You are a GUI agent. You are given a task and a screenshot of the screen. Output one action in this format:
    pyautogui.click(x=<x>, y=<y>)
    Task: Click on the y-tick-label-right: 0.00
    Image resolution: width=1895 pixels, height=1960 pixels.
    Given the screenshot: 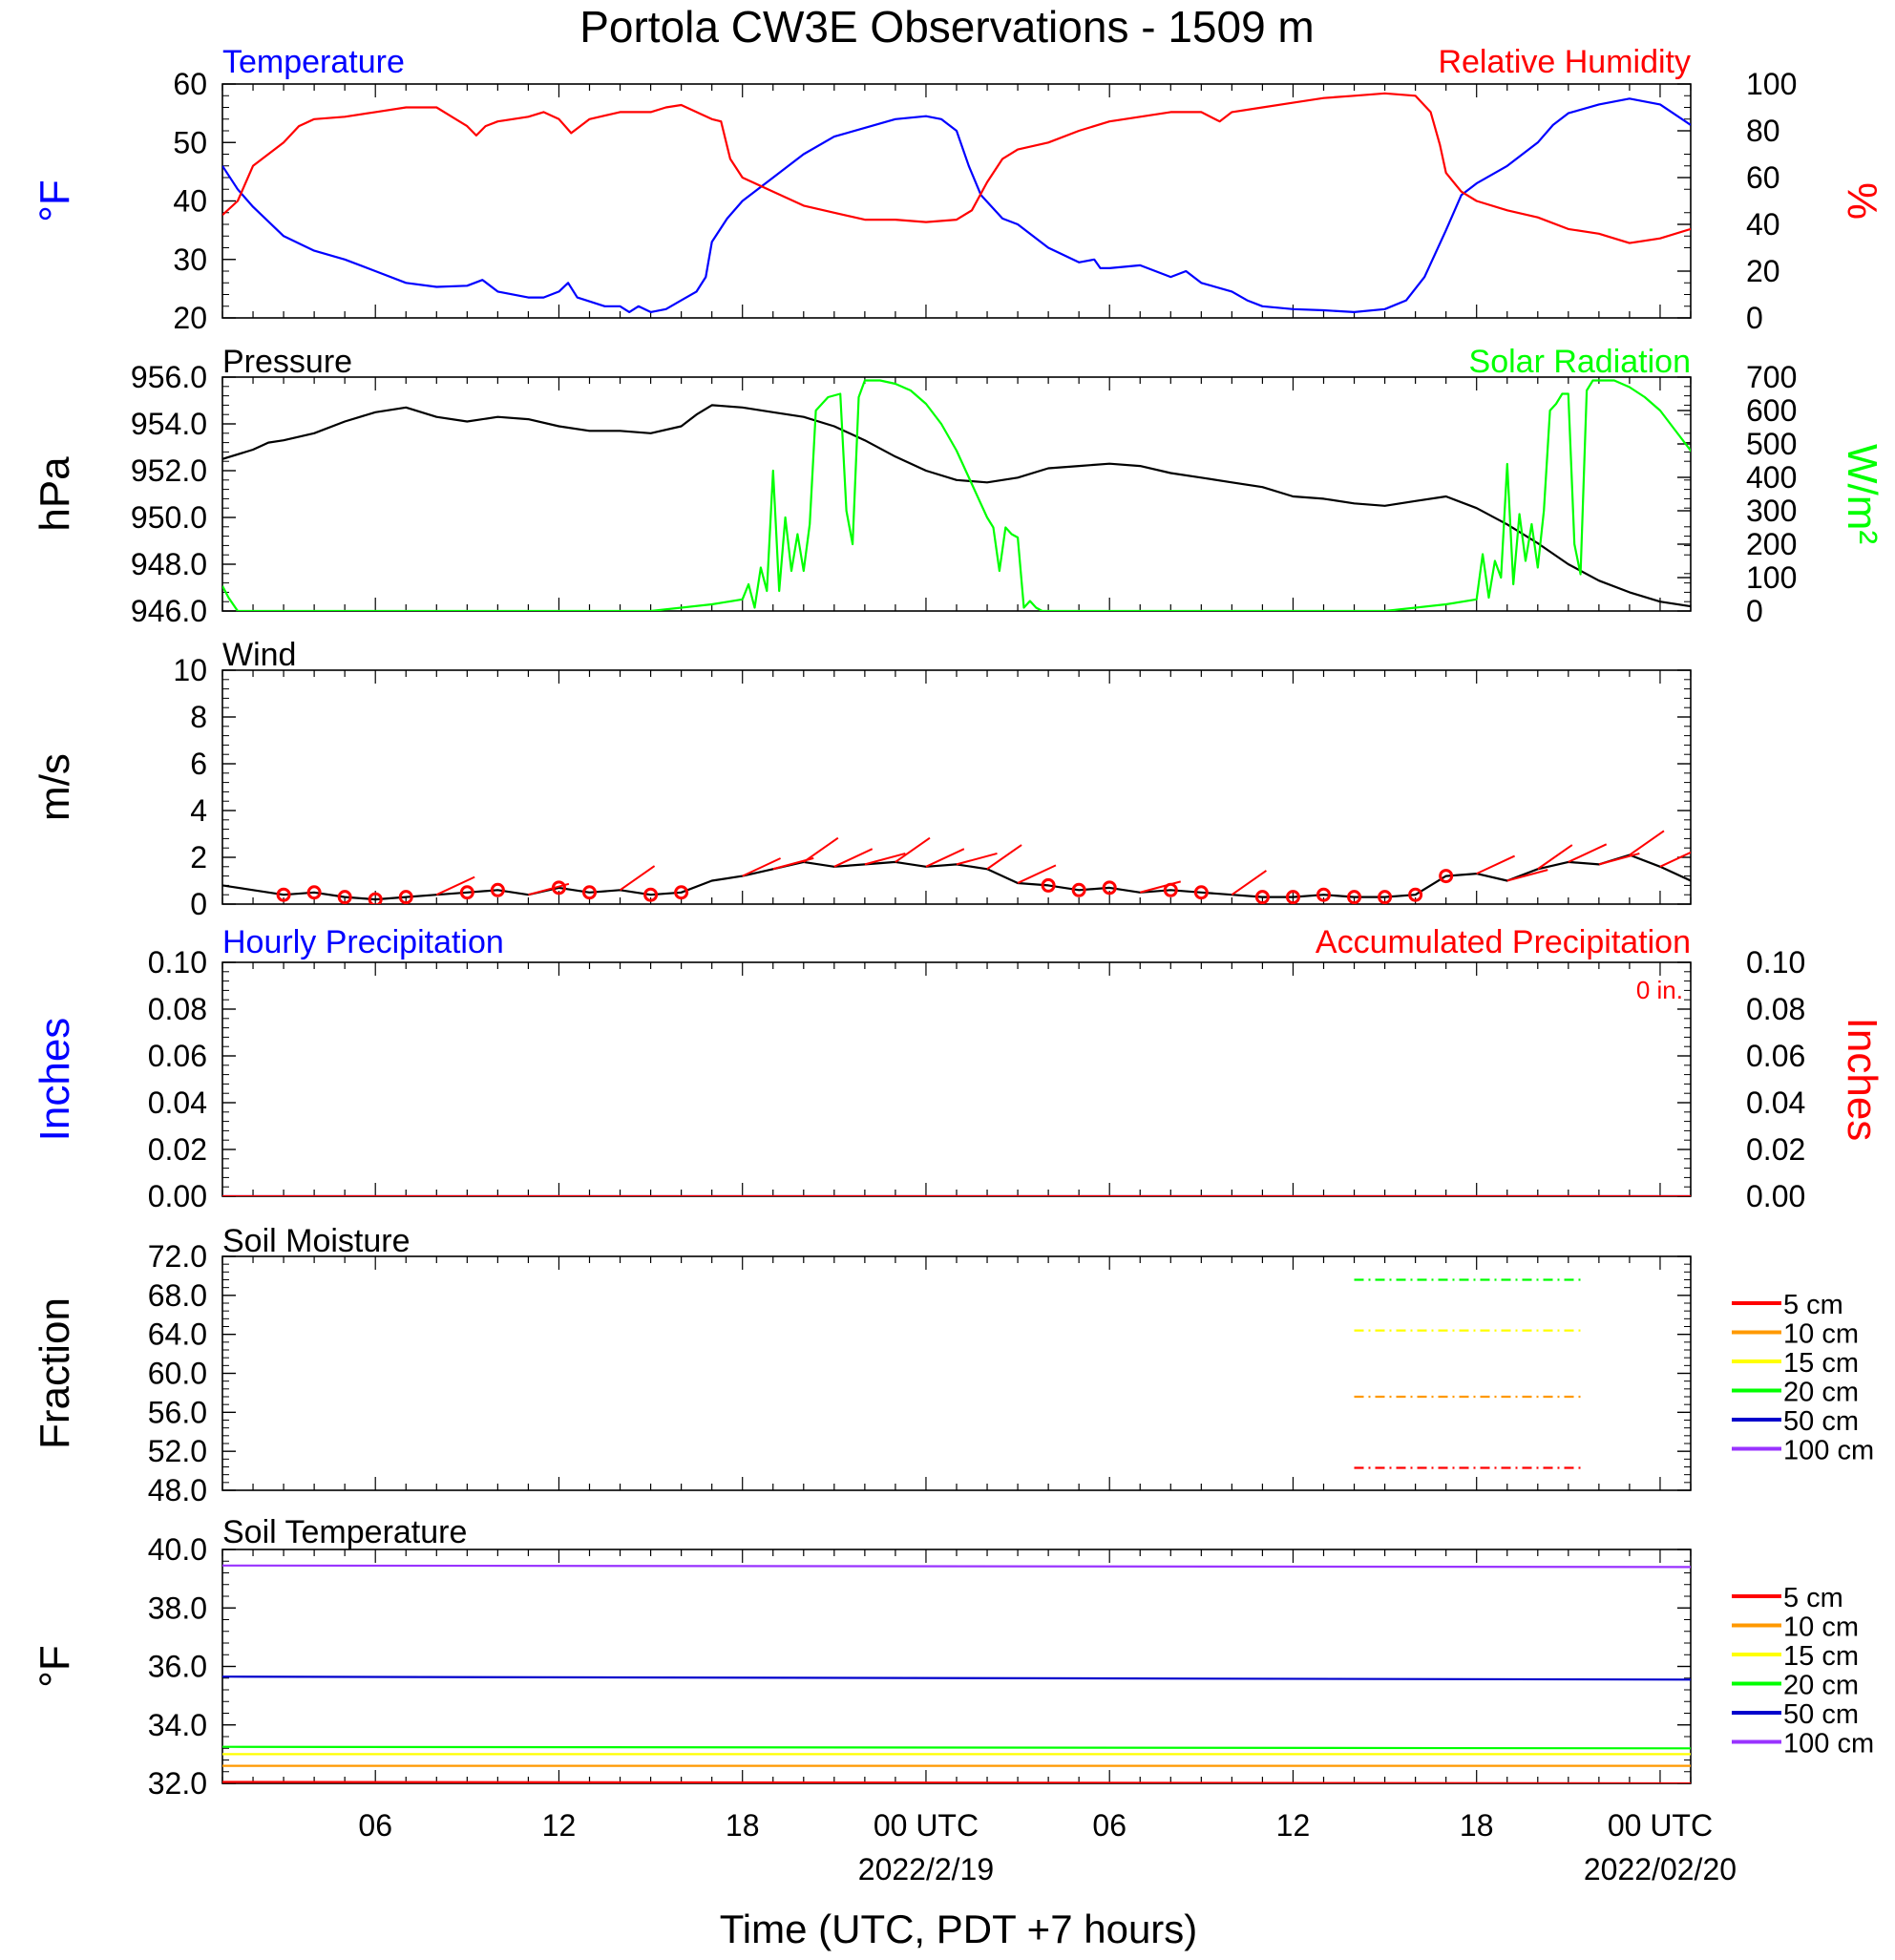 What is the action you would take?
    pyautogui.click(x=1775, y=1196)
    